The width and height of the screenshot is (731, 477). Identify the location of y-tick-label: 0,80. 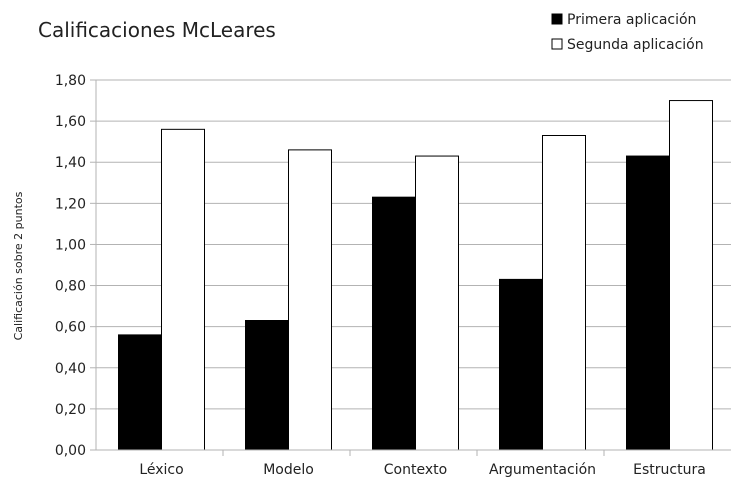
(70, 287).